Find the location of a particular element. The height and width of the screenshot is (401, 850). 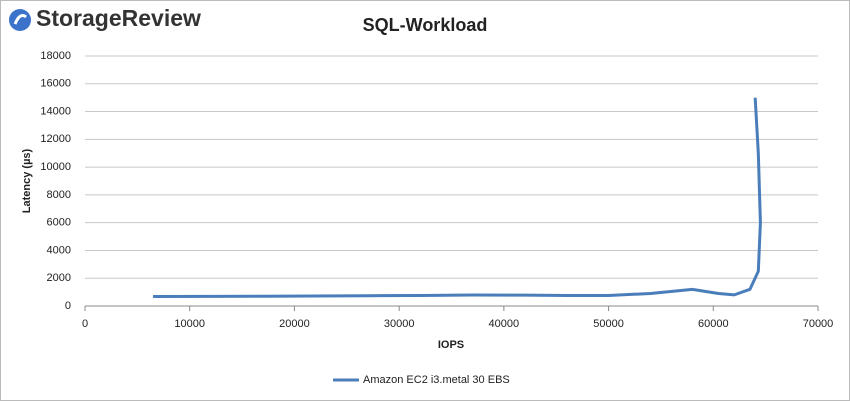

y-tick-label: 4000 is located at coordinates (59, 250).